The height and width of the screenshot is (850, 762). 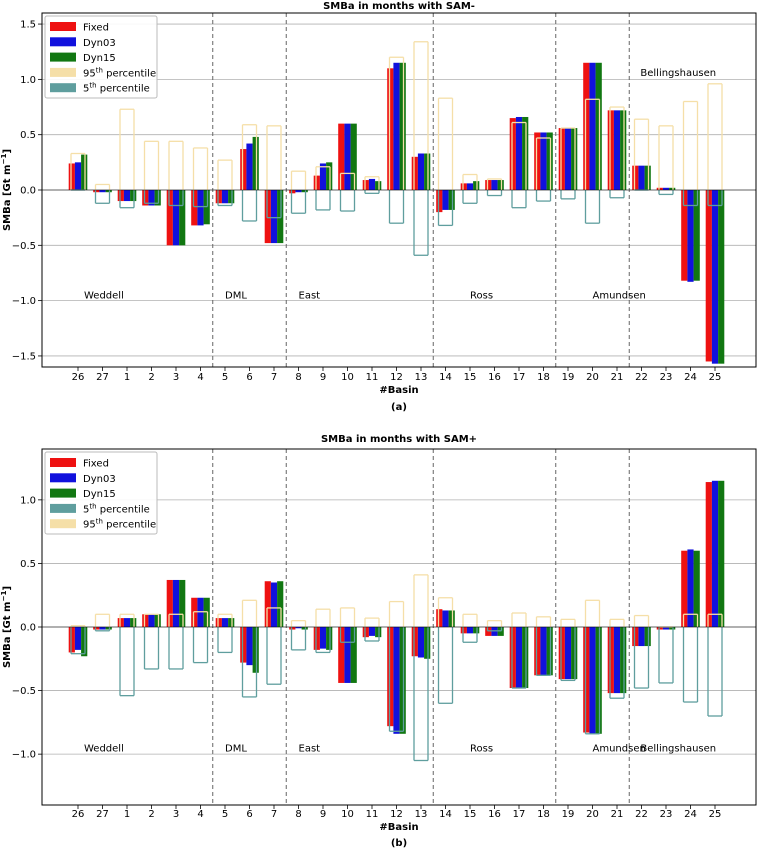 What do you see at coordinates (666, 814) in the screenshot?
I see `x-tick-label: 23` at bounding box center [666, 814].